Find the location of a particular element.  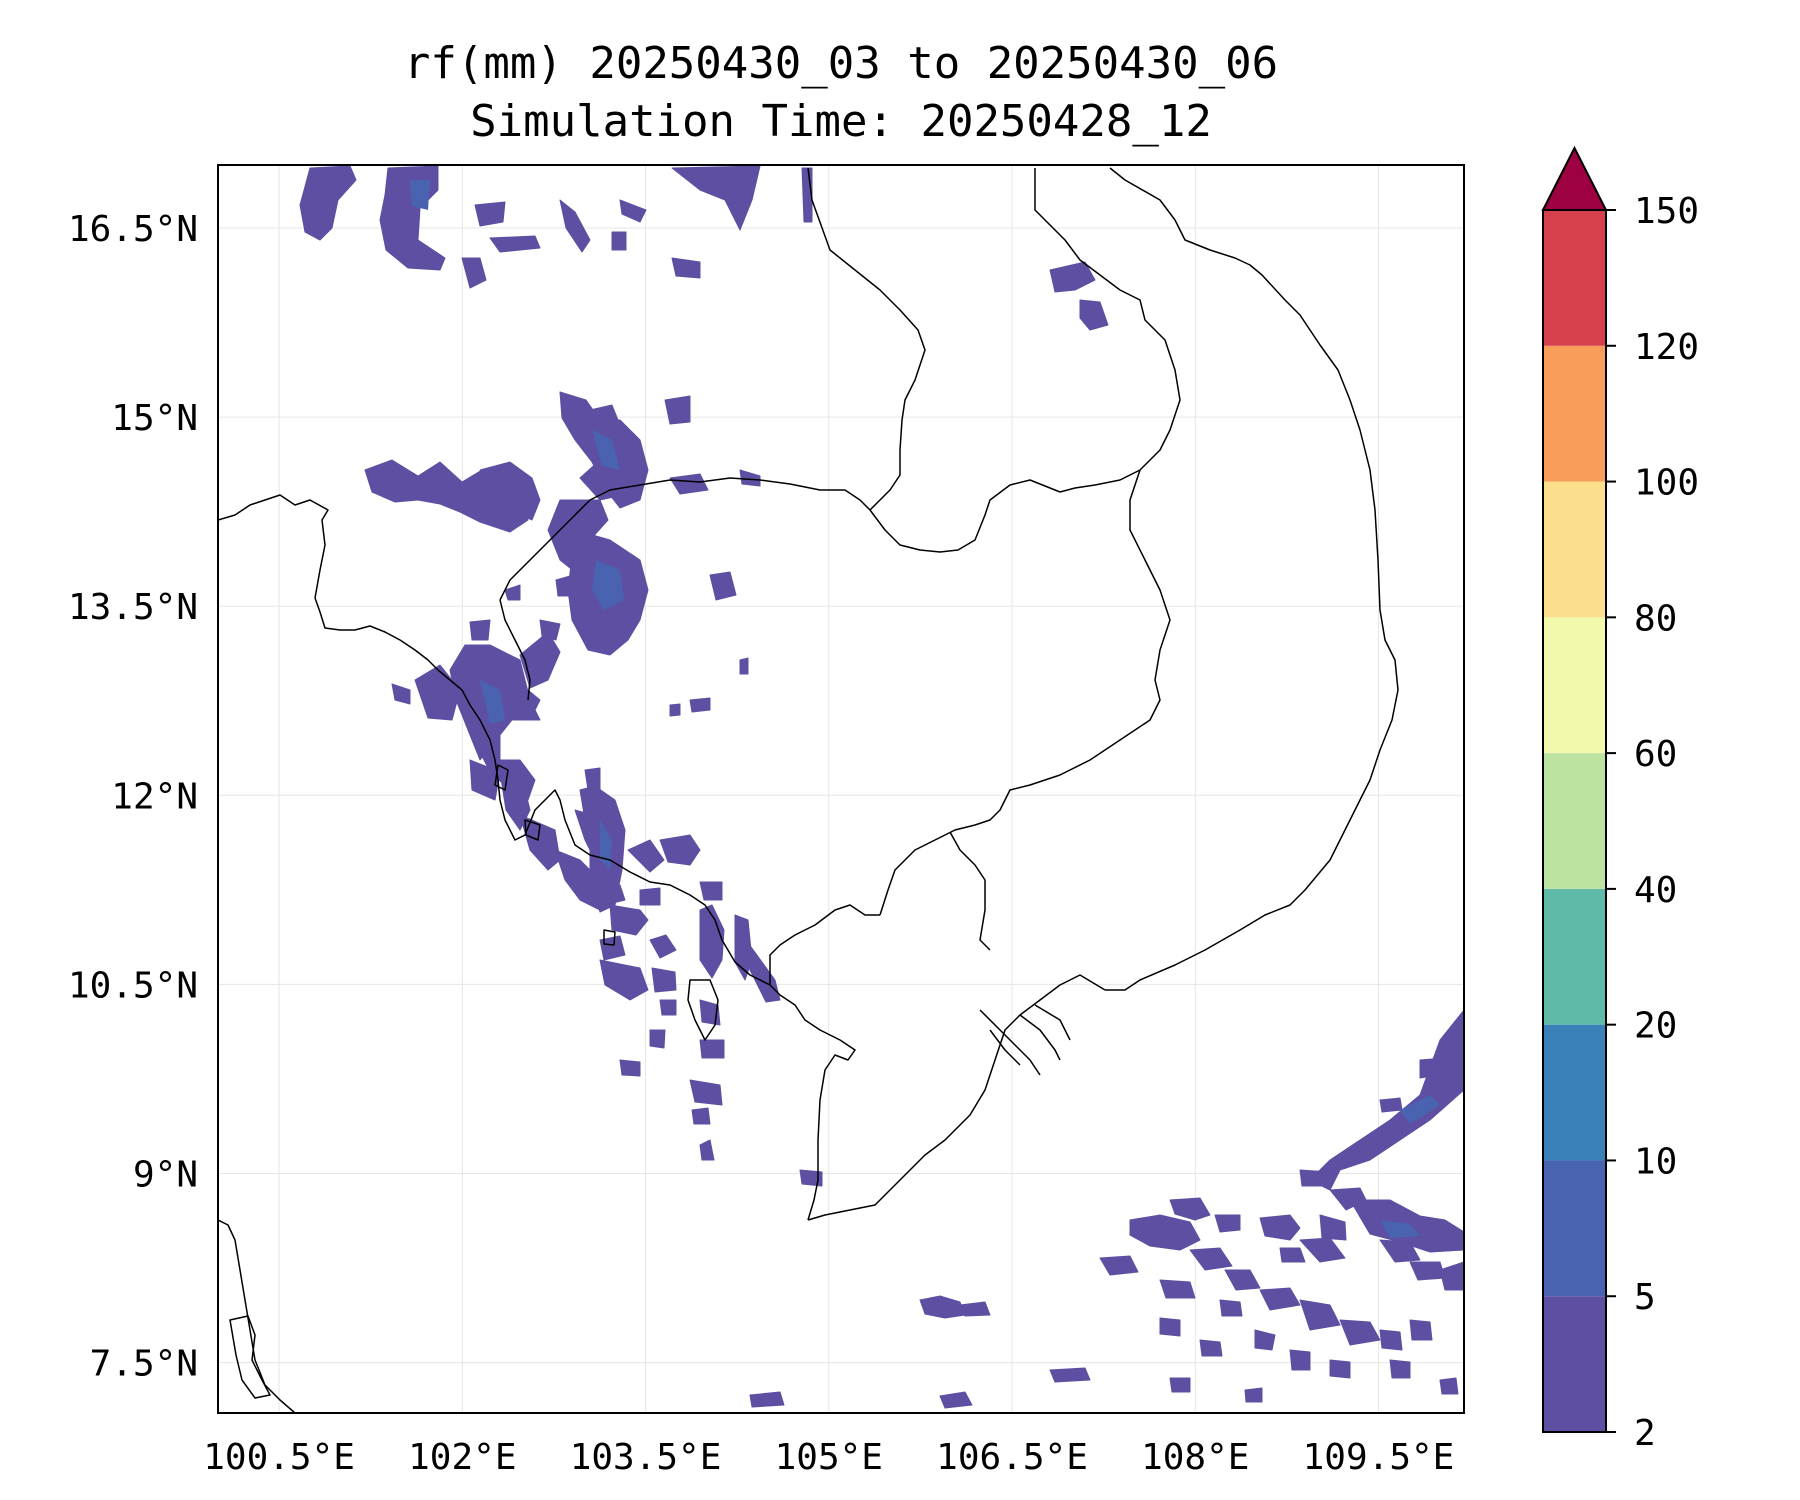

colorbar-tick-label: 120 is located at coordinates (1666, 347).